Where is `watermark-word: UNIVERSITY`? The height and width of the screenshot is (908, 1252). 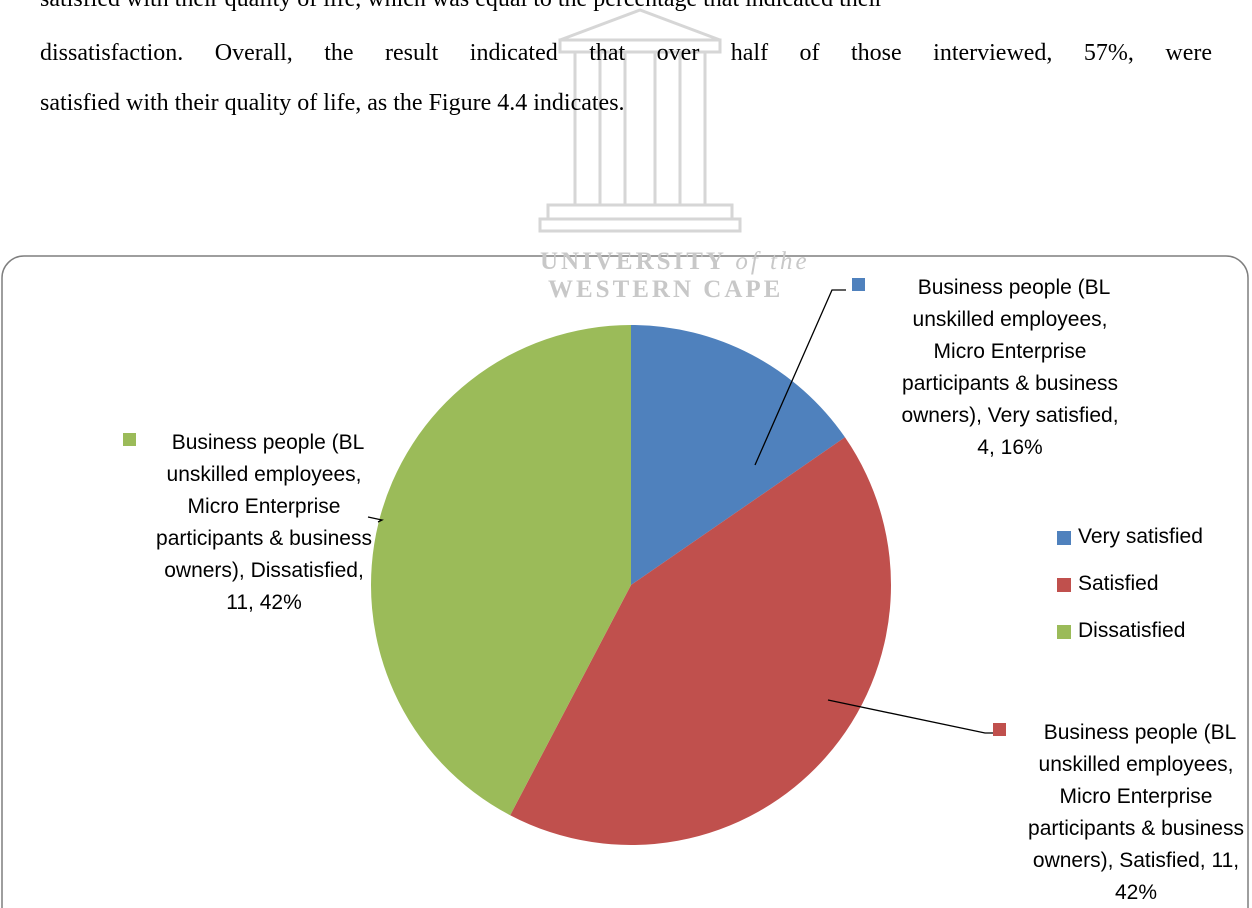
watermark-word: UNIVERSITY is located at coordinates (633, 261).